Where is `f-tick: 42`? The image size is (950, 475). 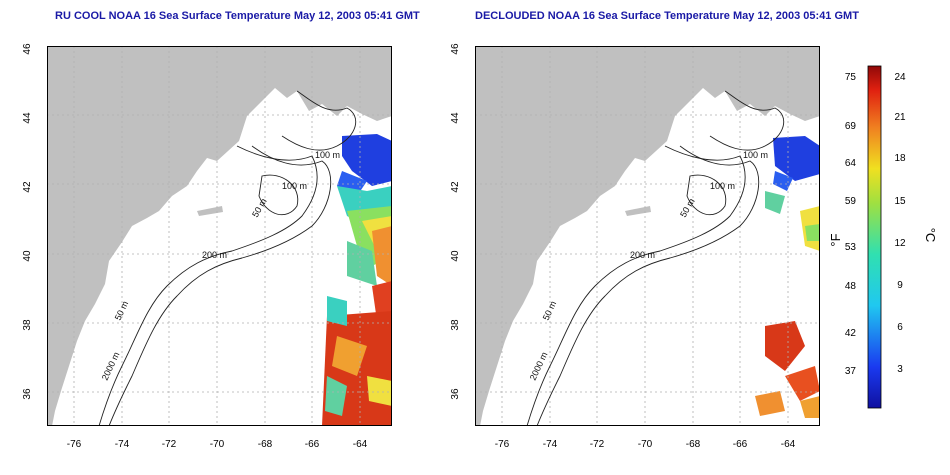 f-tick: 42 is located at coordinates (851, 333).